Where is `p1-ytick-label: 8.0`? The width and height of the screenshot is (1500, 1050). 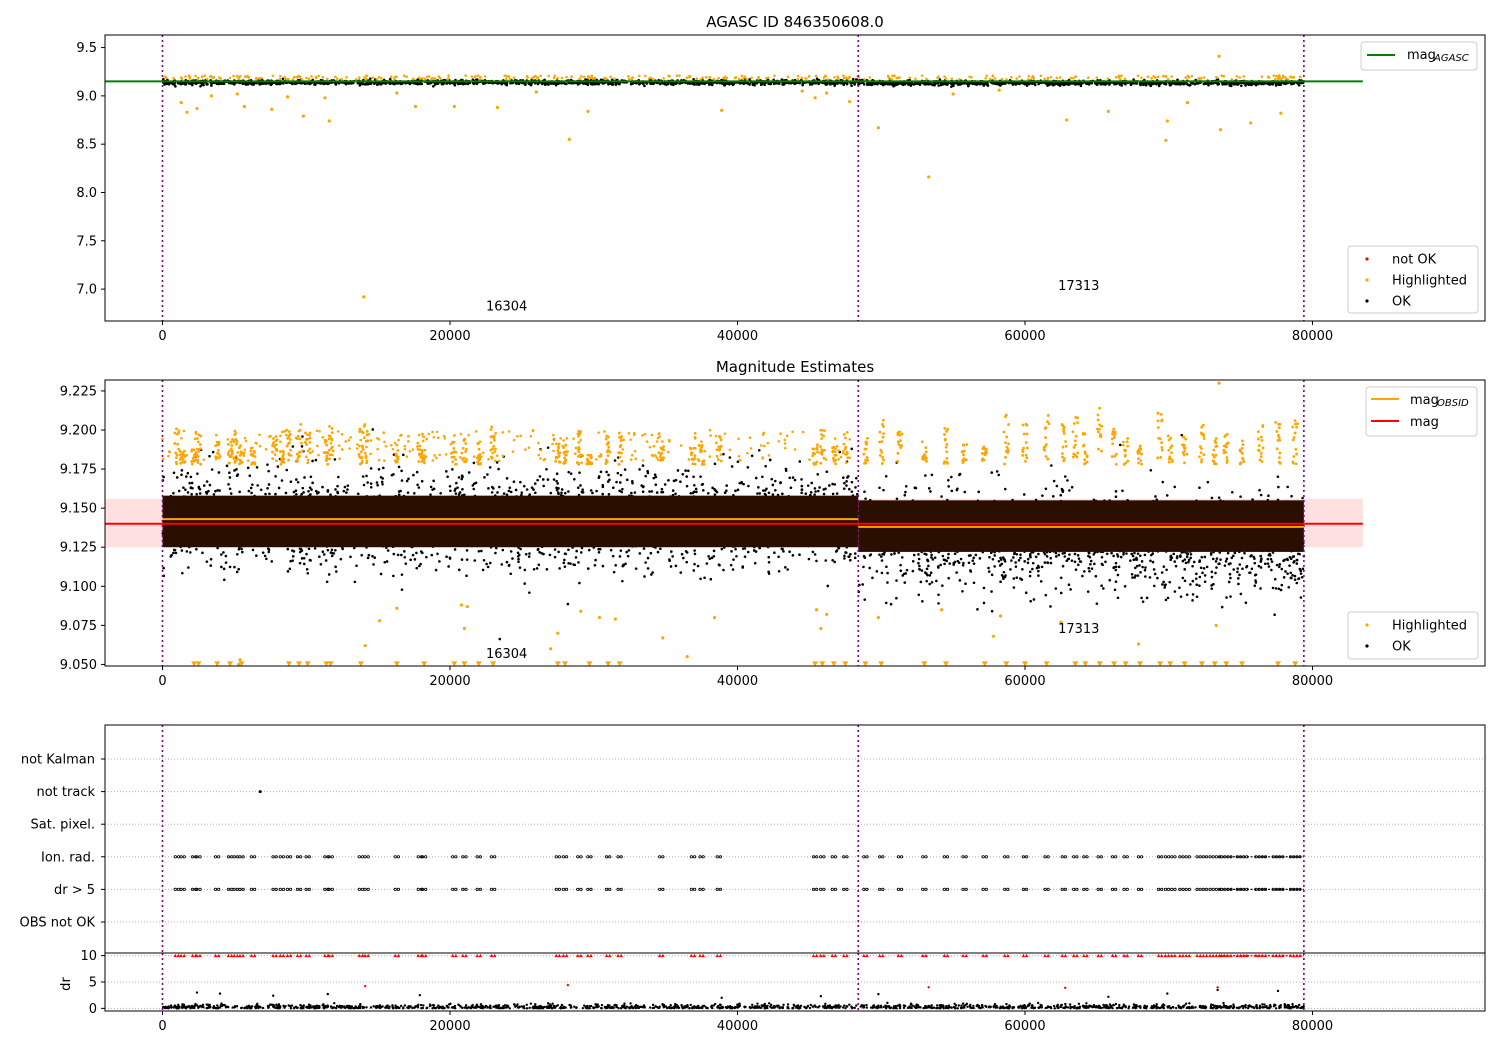
p1-ytick-label: 8.0 is located at coordinates (86, 193).